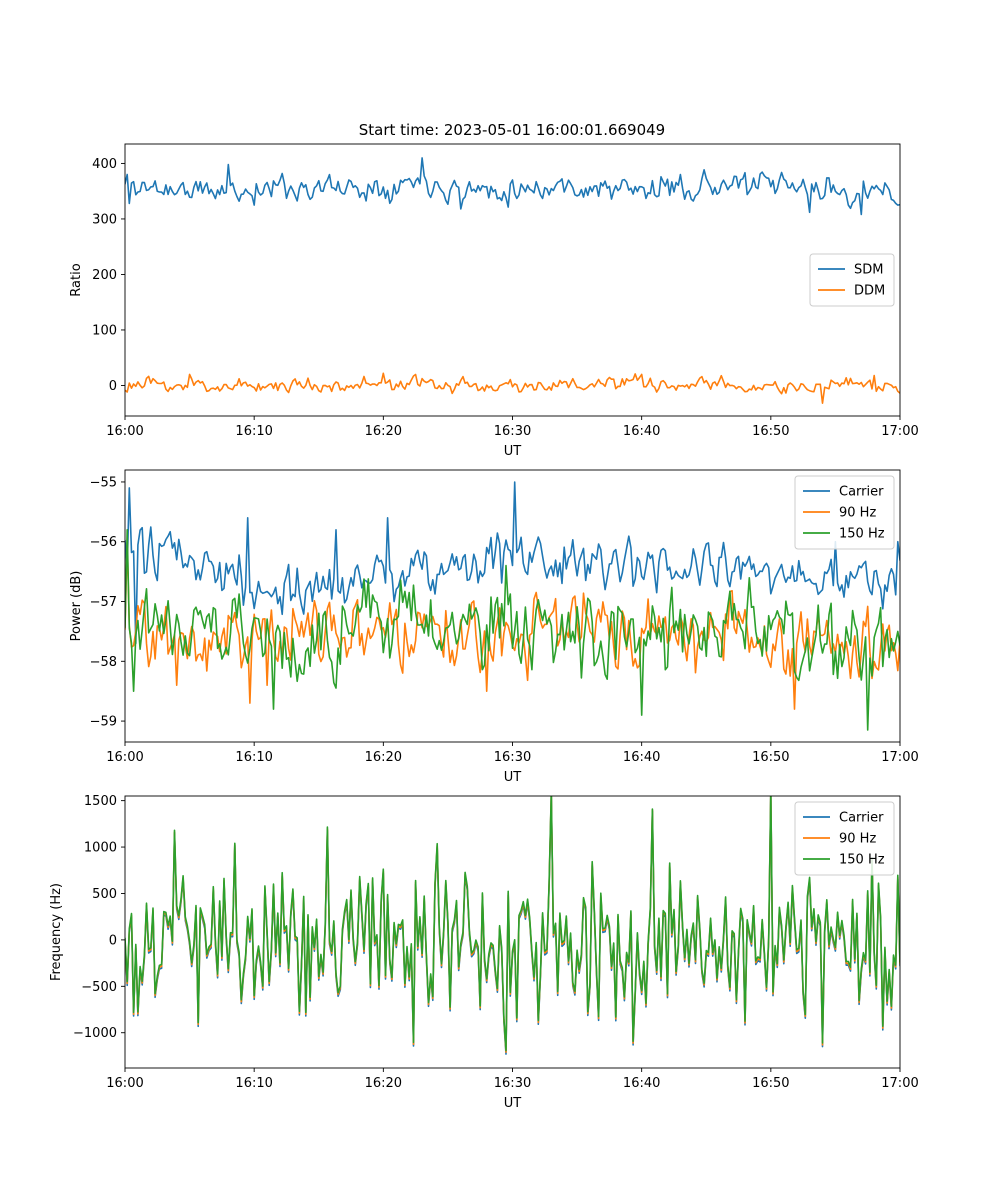 The height and width of the screenshot is (1200, 1000). Describe the element at coordinates (104, 275) in the screenshot. I see `y-tick-label: 200` at that location.